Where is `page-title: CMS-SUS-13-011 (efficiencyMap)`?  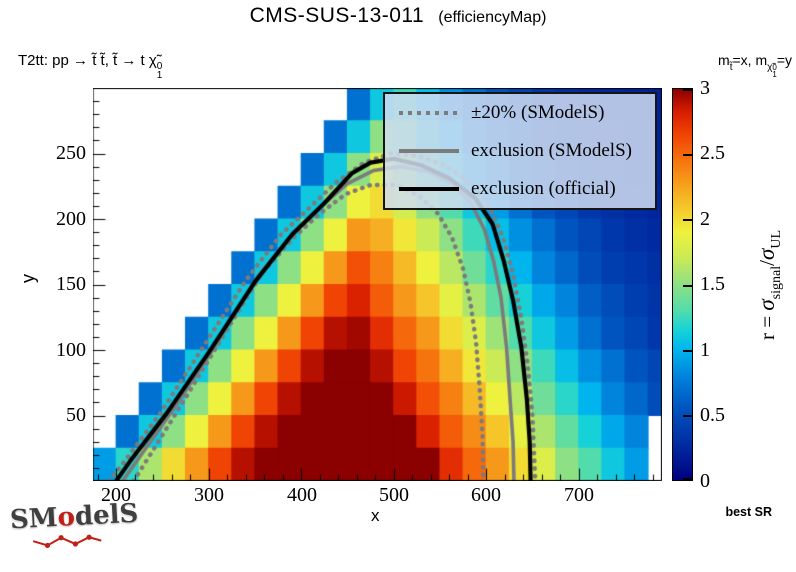
page-title: CMS-SUS-13-011 (efficiencyMap) is located at coordinates (398, 16).